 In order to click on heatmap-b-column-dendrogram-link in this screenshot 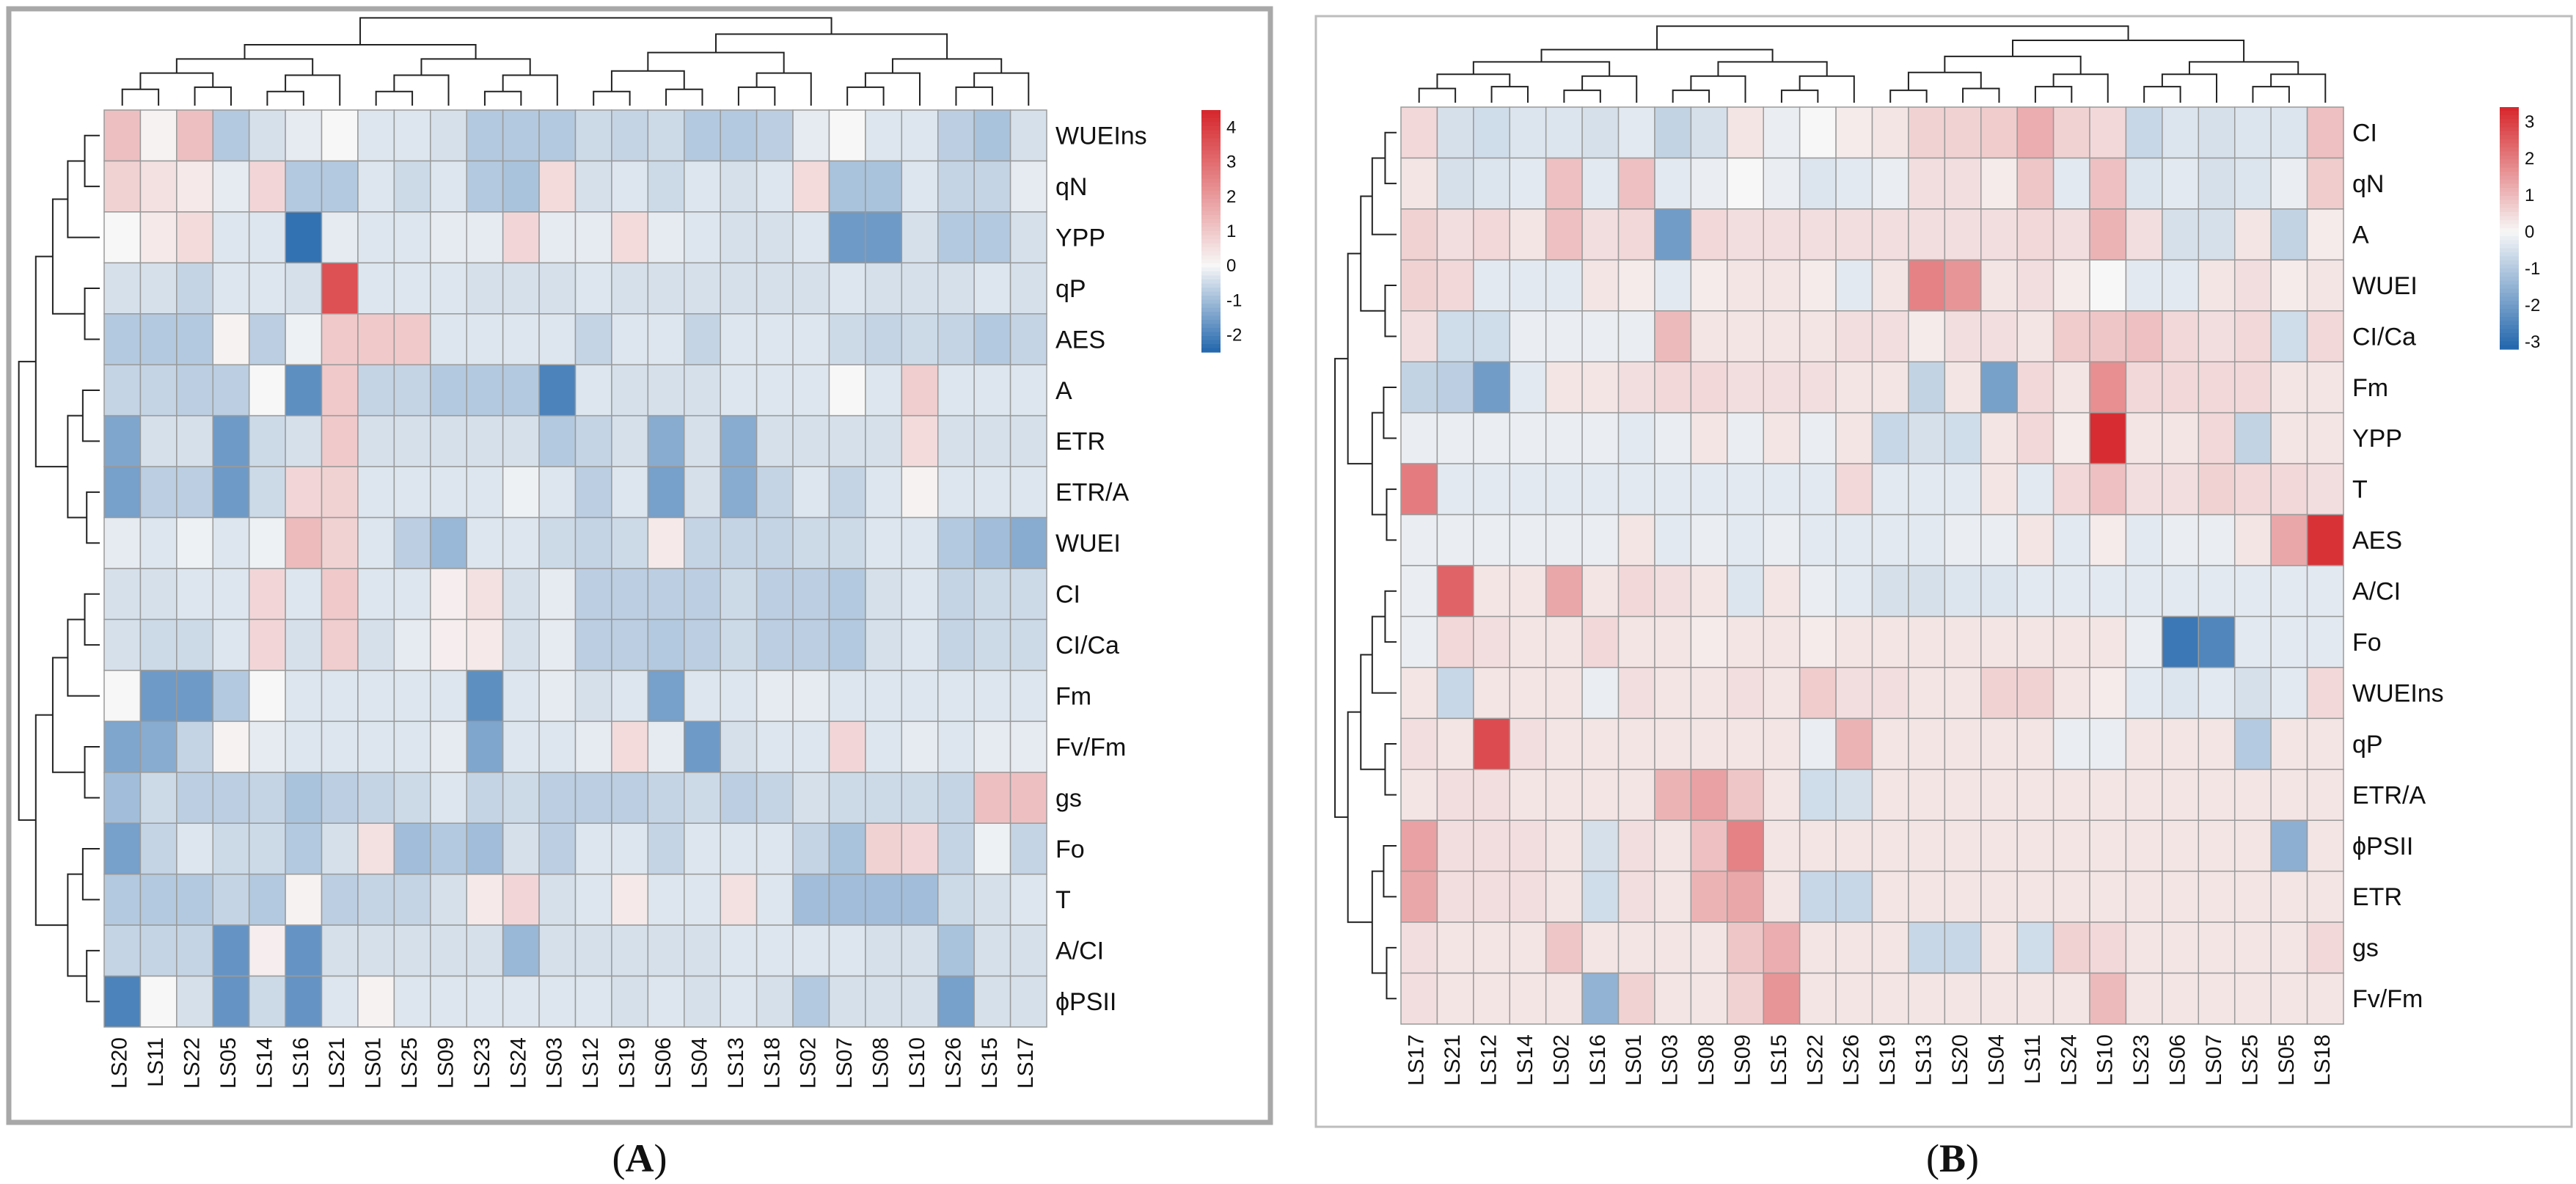, I will do `click(2271, 94)`.